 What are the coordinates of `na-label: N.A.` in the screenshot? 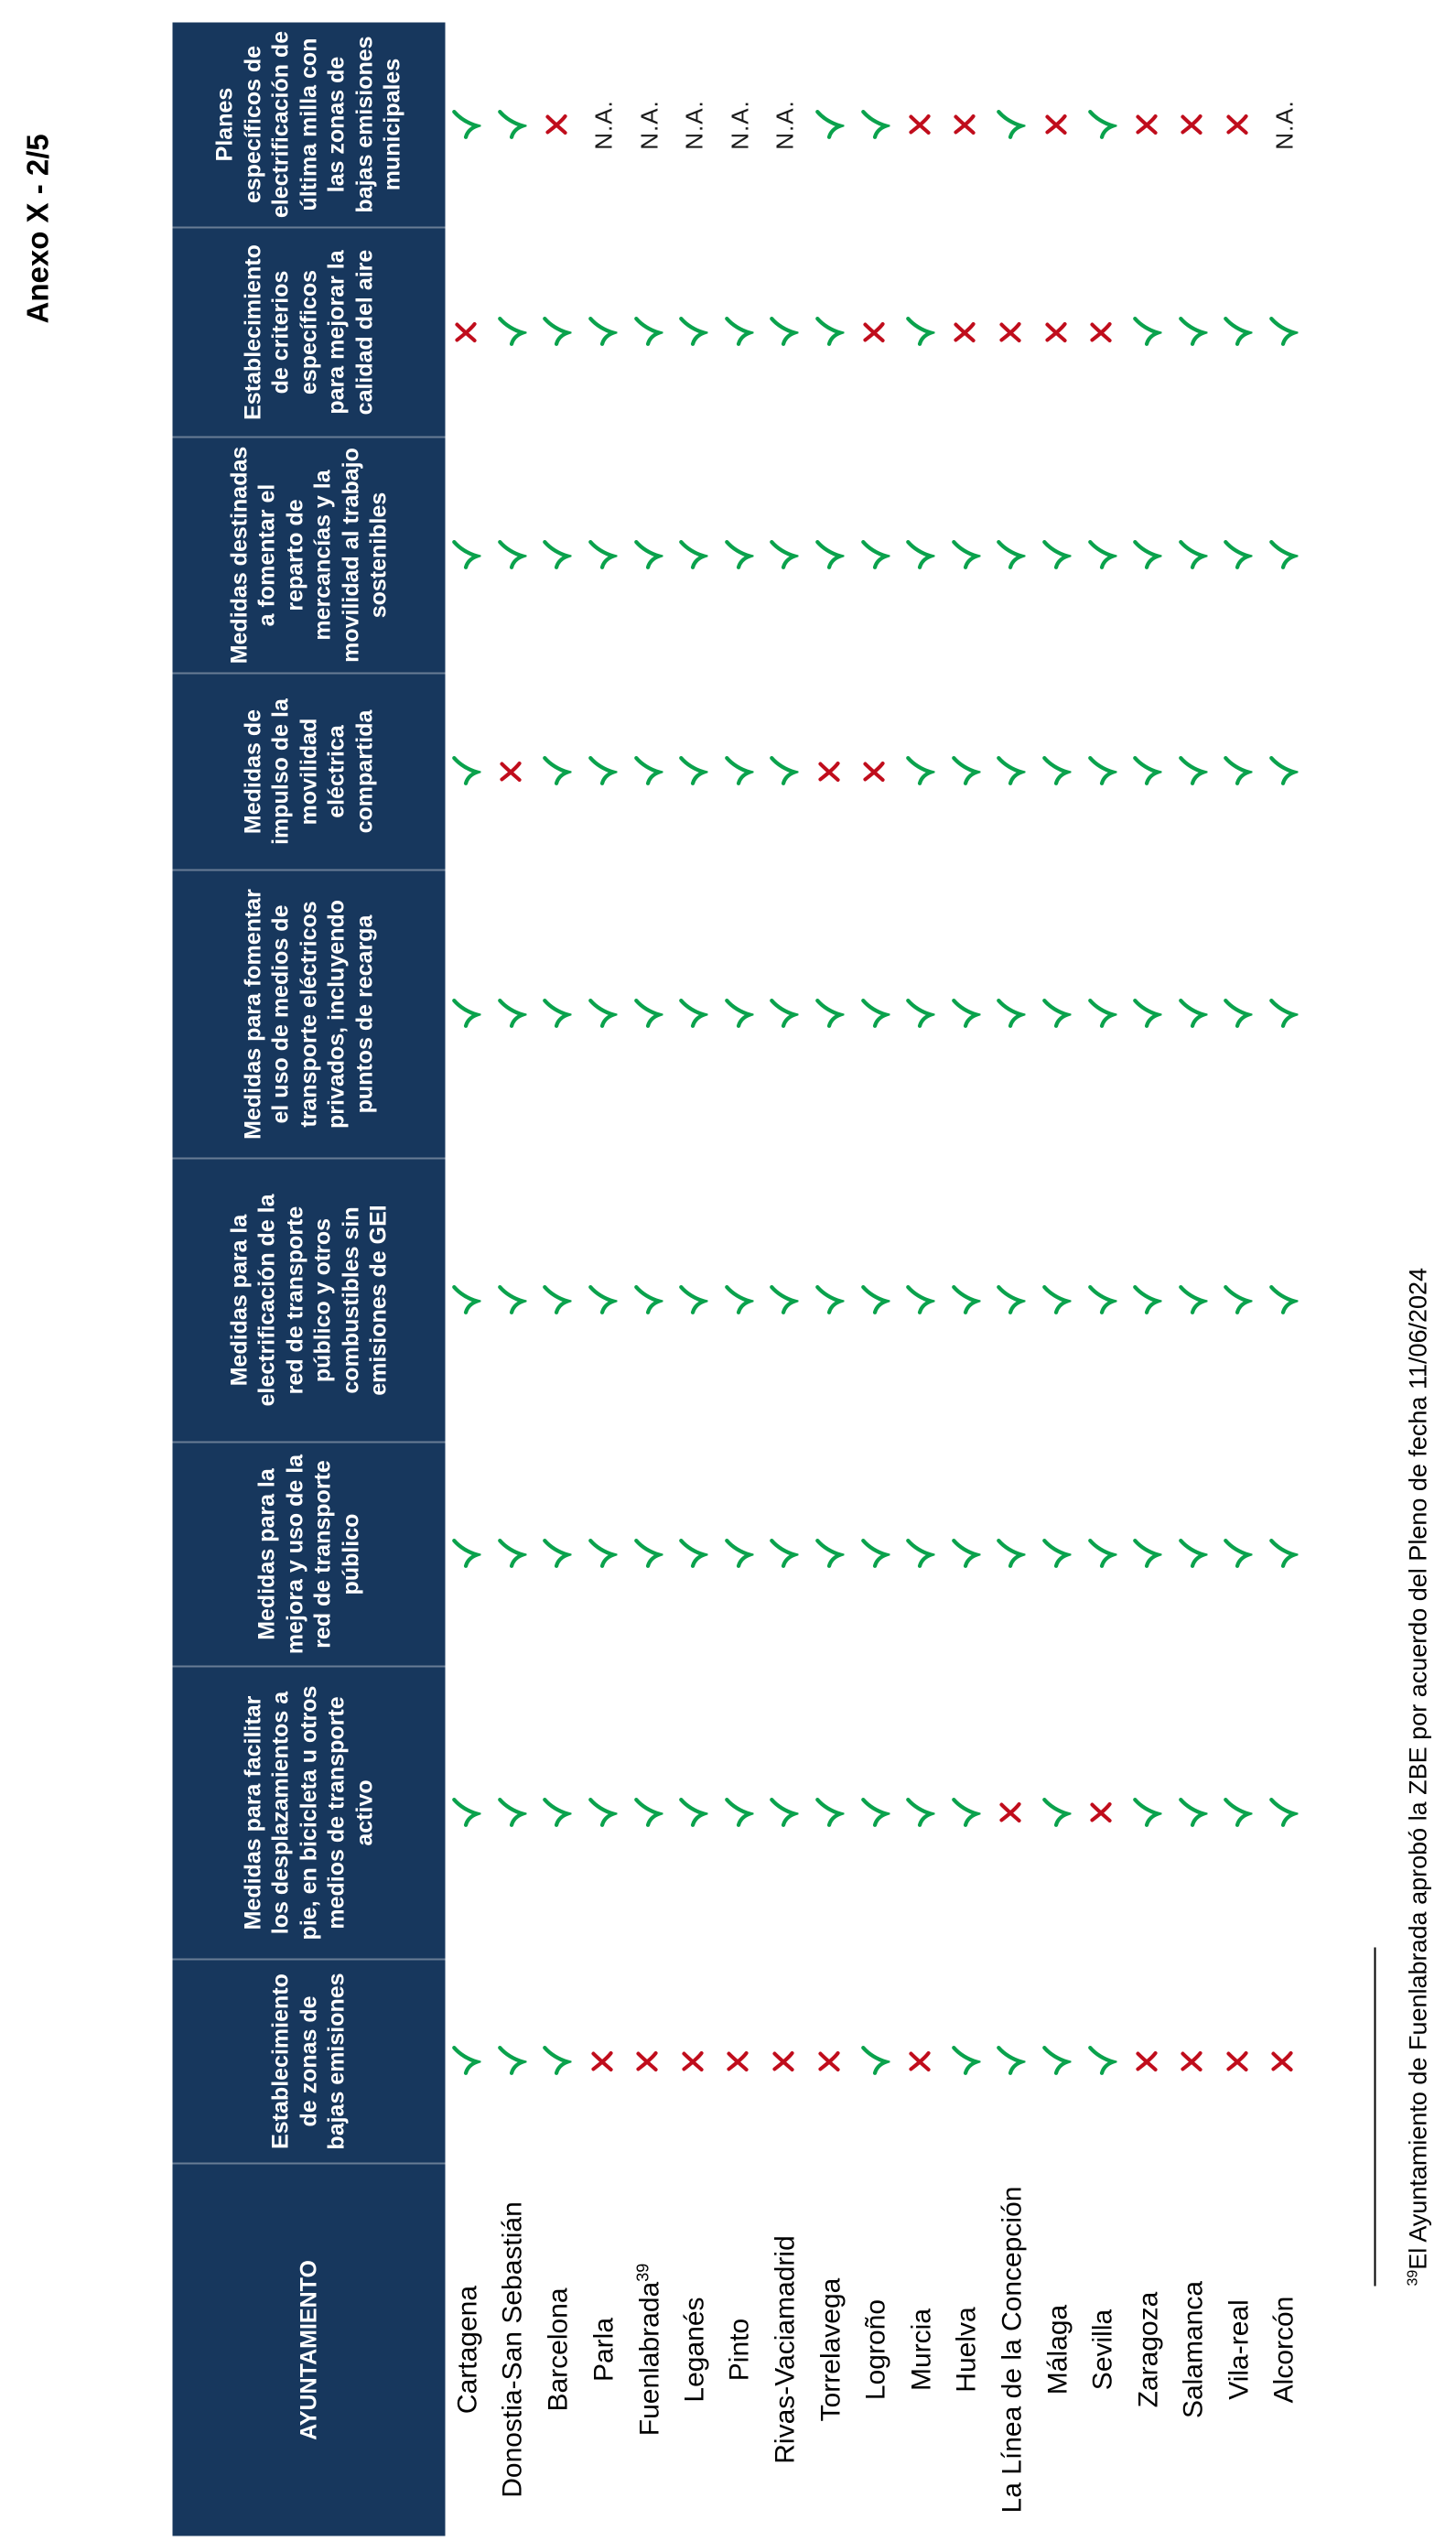 It's located at (603, 124).